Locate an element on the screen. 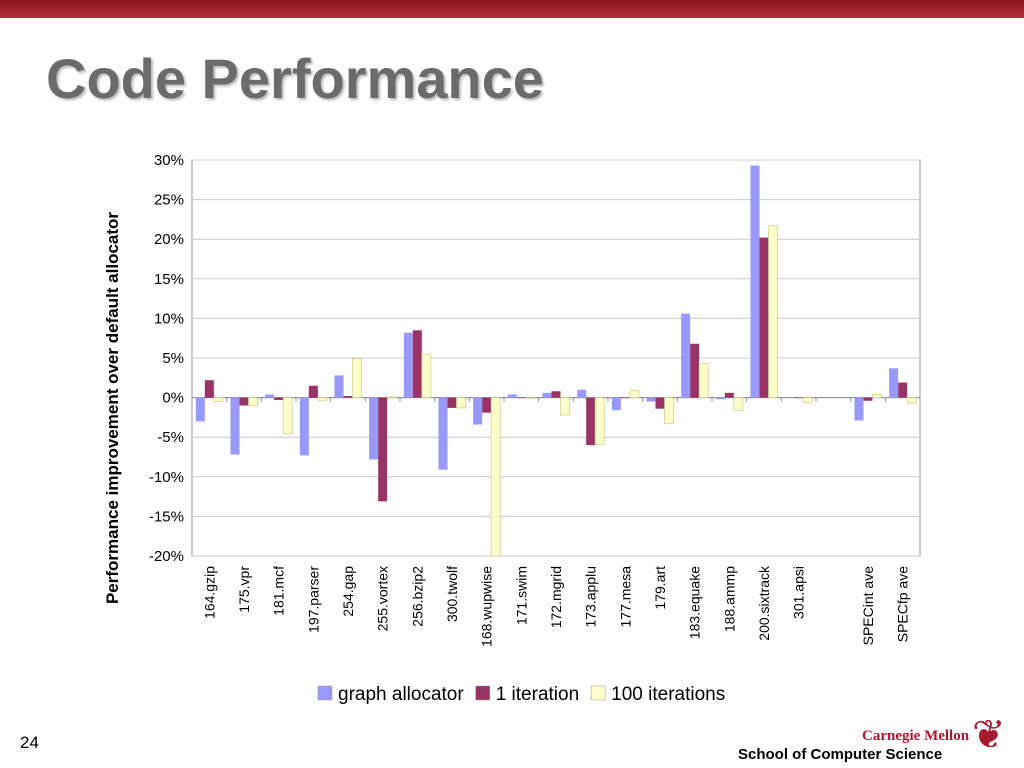  y-tick-label: 0% is located at coordinates (173, 398).